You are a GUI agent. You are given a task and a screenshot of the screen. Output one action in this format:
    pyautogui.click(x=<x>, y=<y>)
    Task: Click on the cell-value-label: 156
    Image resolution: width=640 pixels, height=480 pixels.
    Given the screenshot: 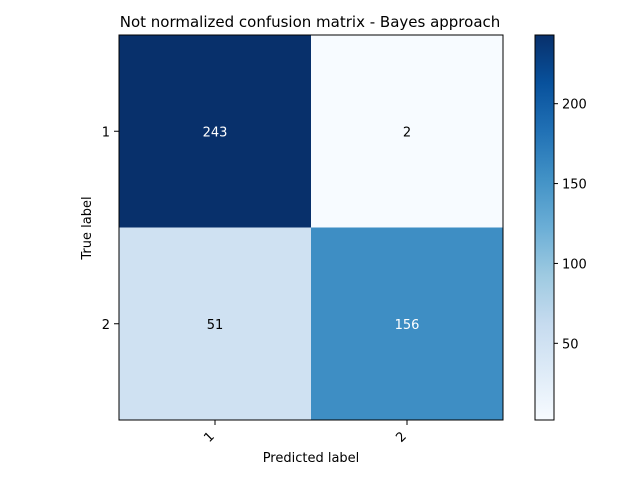 What is the action you would take?
    pyautogui.click(x=407, y=325)
    